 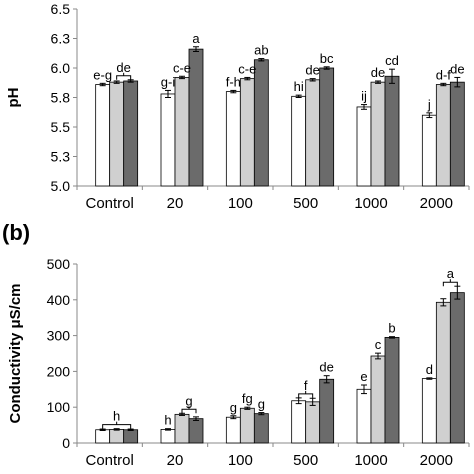 I want to click on y-tick-label: 6.0, so click(x=61, y=68).